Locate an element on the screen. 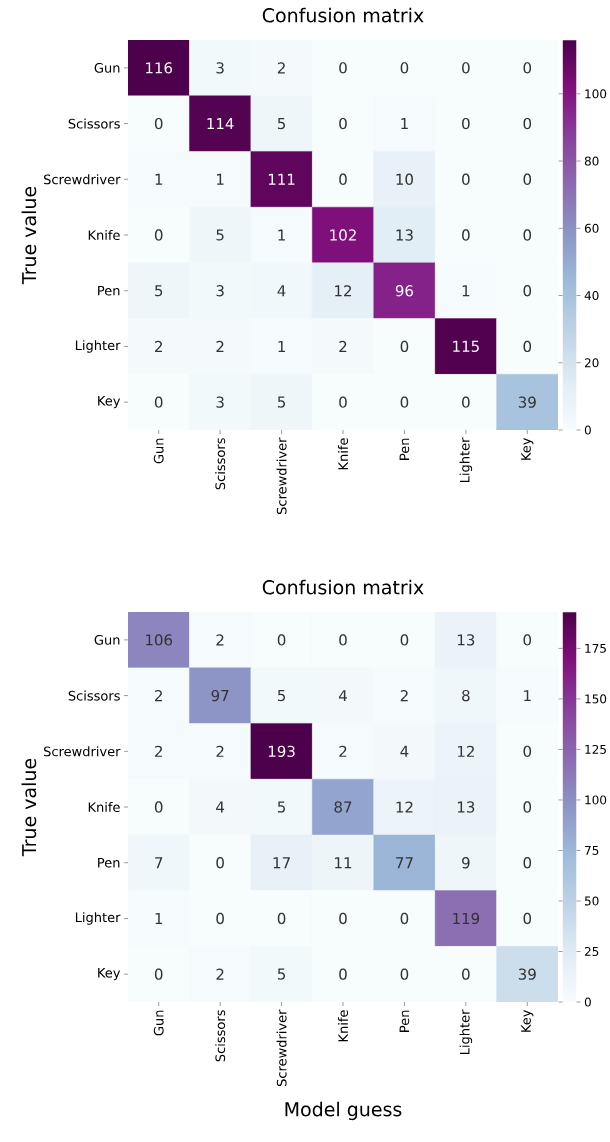 Image resolution: width=610 pixels, height=1142 pixels. data-label: 106 is located at coordinates (159, 640).